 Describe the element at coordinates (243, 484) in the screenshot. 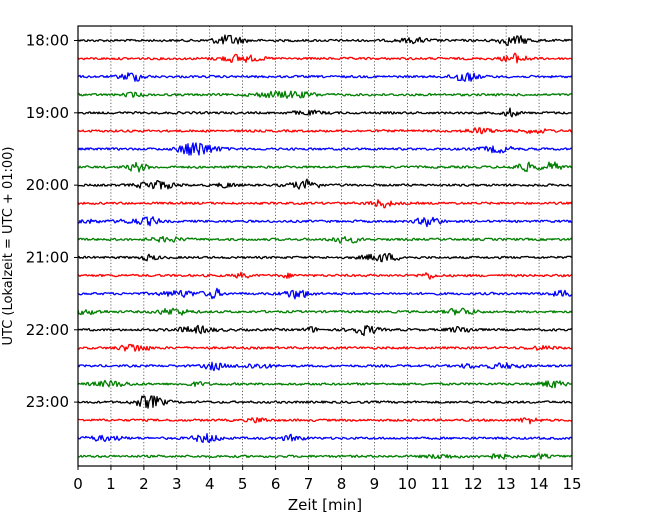

I see `x-tick-label: 5` at that location.